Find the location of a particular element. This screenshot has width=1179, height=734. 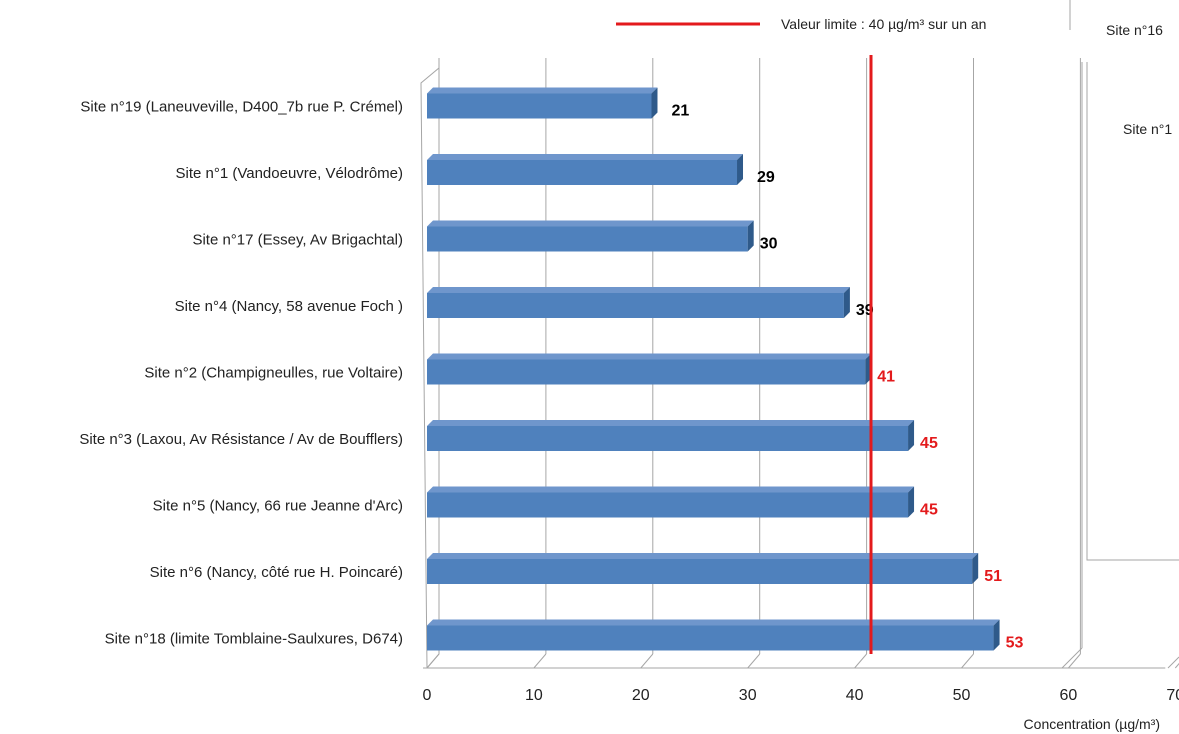

panel-floor-edge is located at coordinates (1072, 658).